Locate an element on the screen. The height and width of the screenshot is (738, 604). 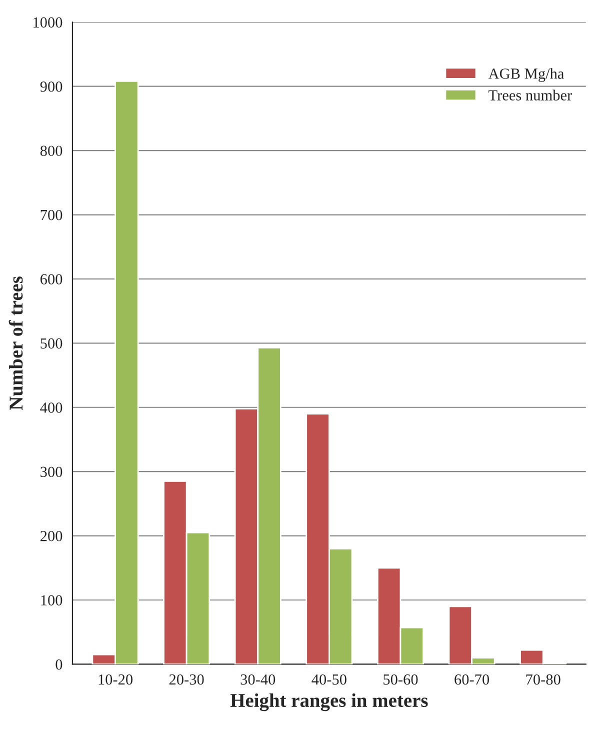
x-tick-label: 50-60 is located at coordinates (401, 679).